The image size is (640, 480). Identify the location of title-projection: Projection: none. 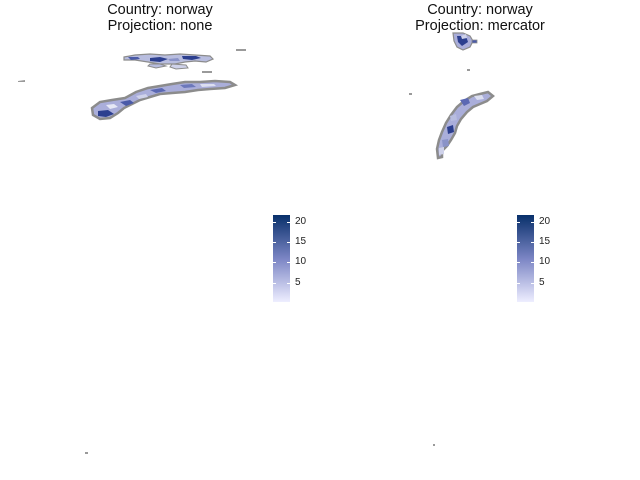
(160, 26).